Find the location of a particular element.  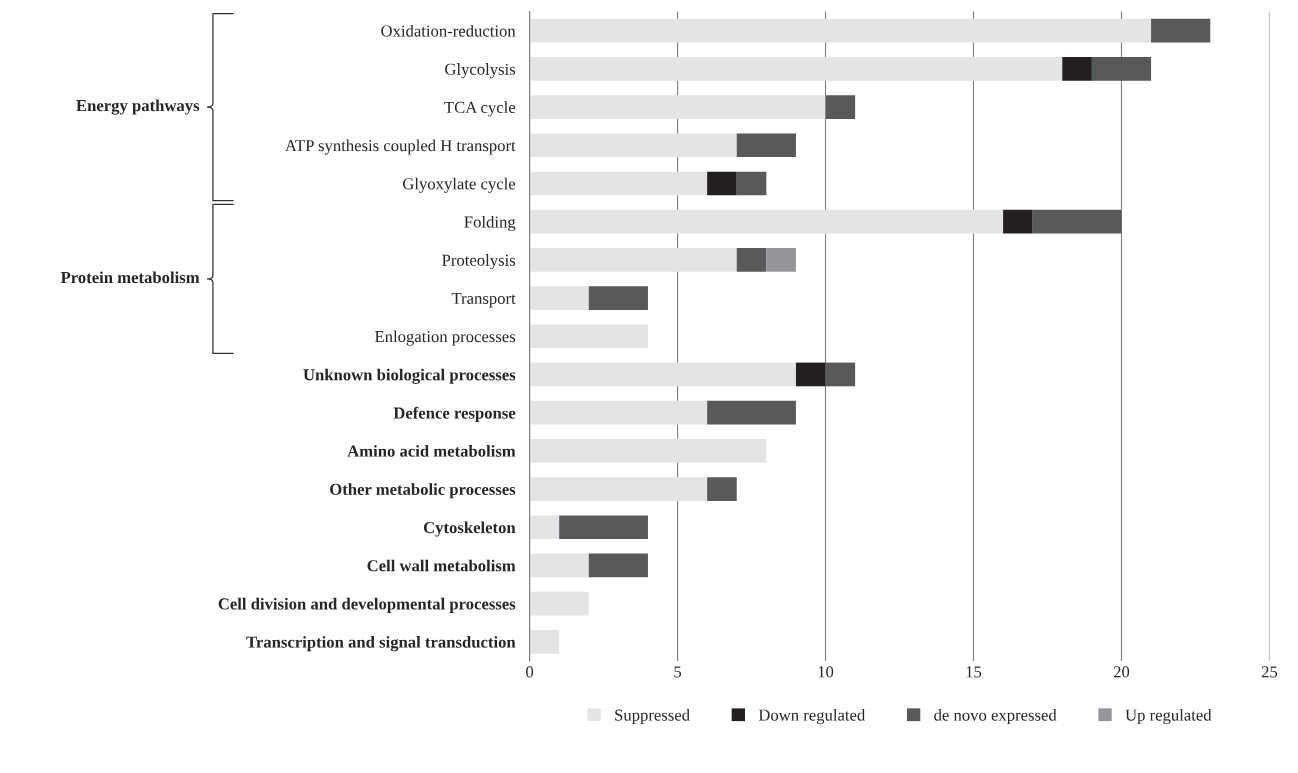

y-tick-label: TCA cycle is located at coordinates (480, 109).